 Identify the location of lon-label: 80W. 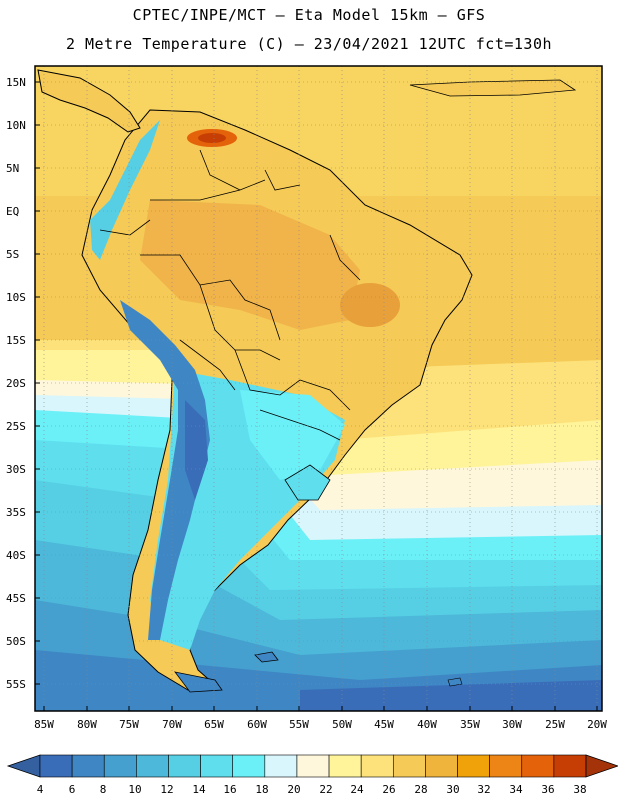
(87, 724).